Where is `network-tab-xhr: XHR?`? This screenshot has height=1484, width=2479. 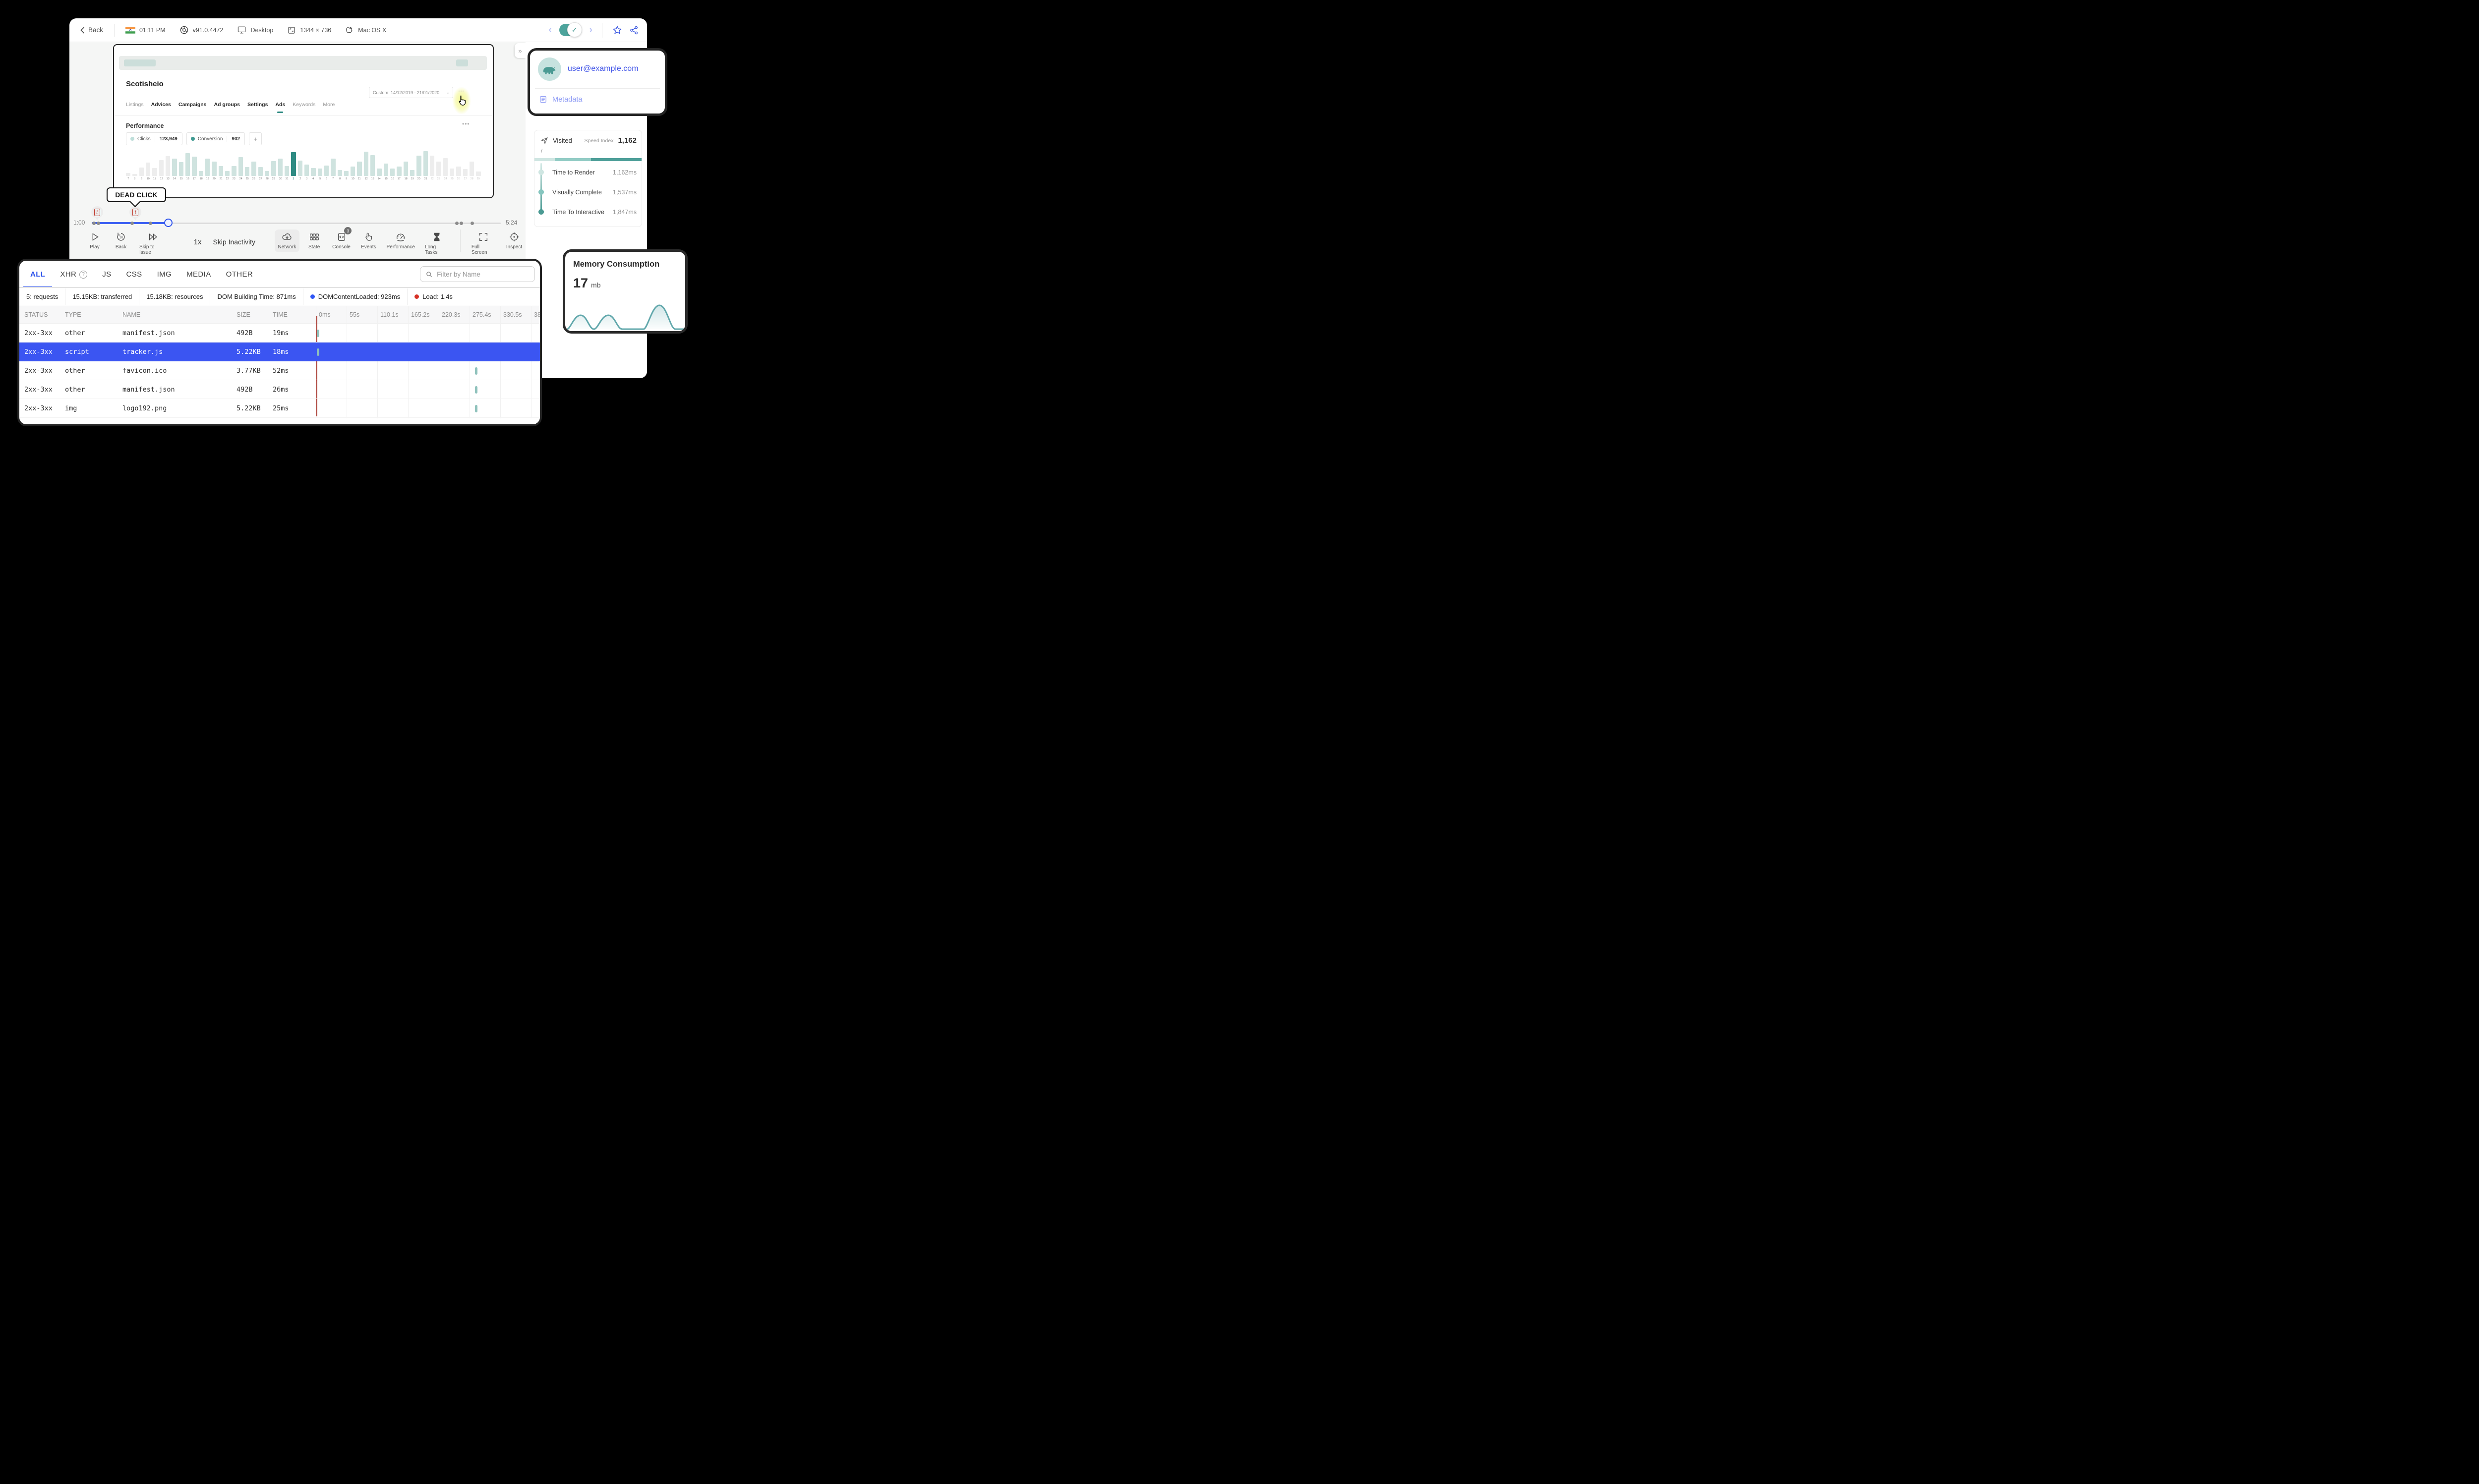 network-tab-xhr: XHR? is located at coordinates (74, 275).